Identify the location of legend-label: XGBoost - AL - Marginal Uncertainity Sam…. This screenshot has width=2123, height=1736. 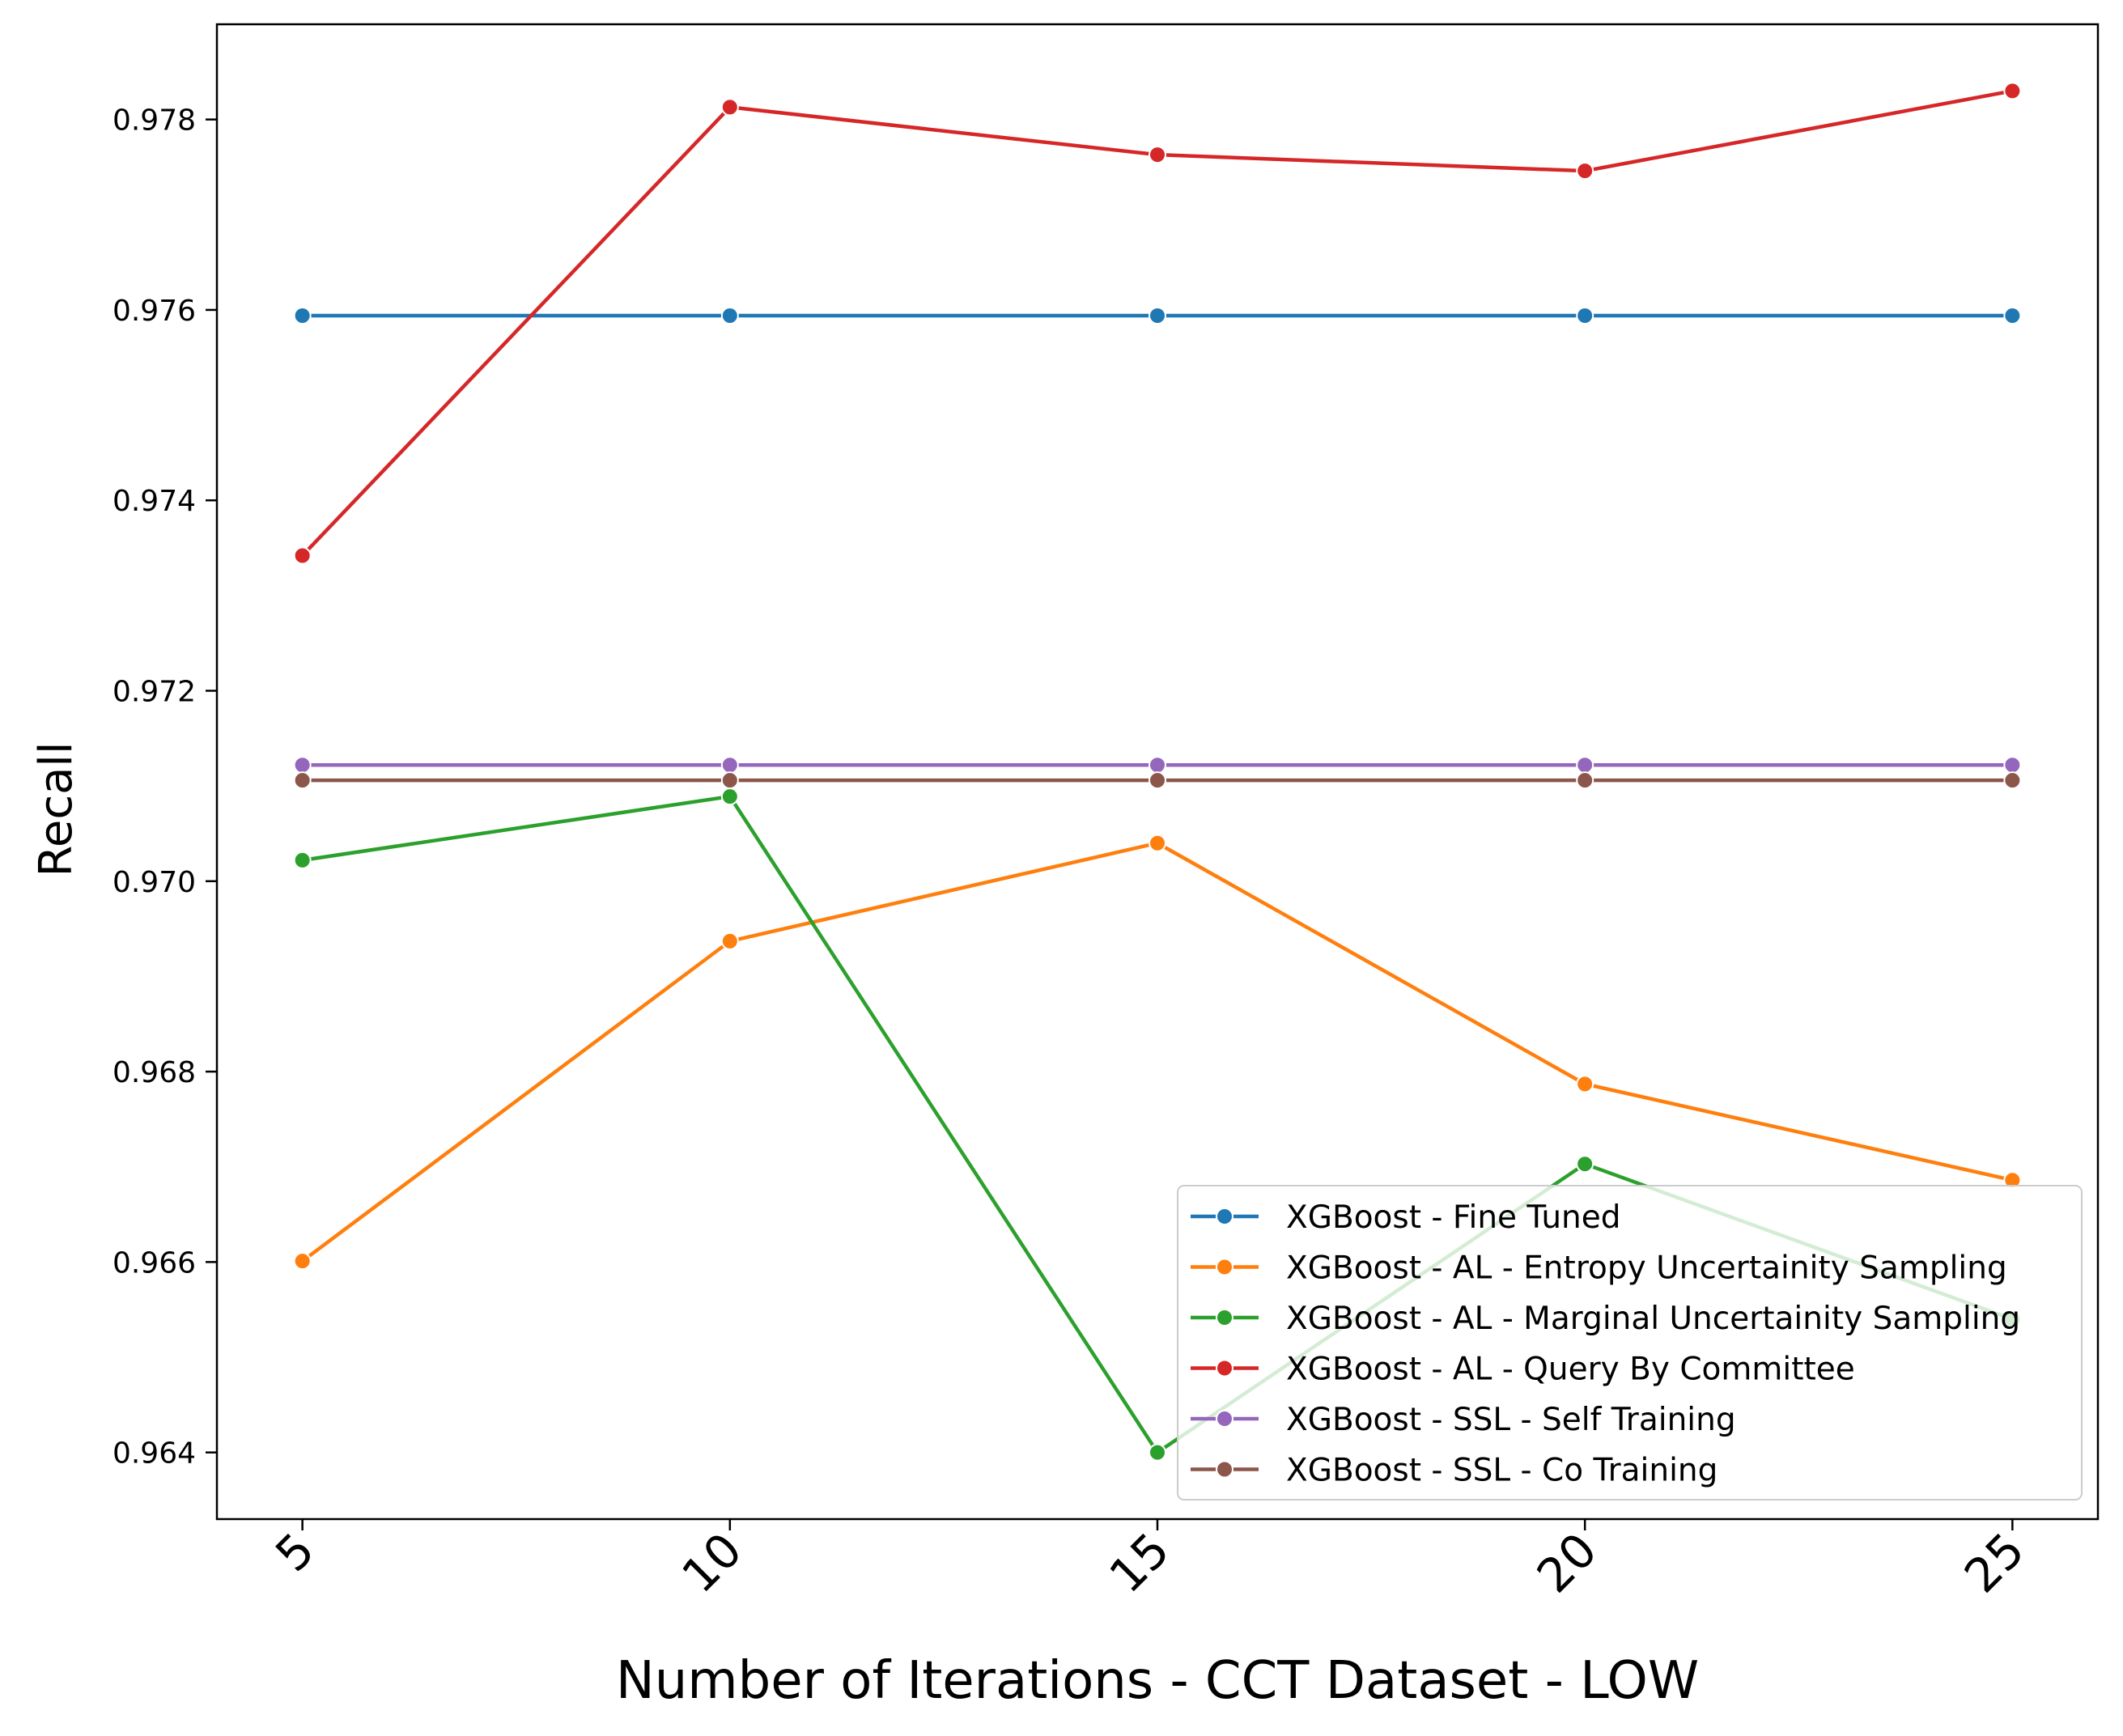
(1653, 1319).